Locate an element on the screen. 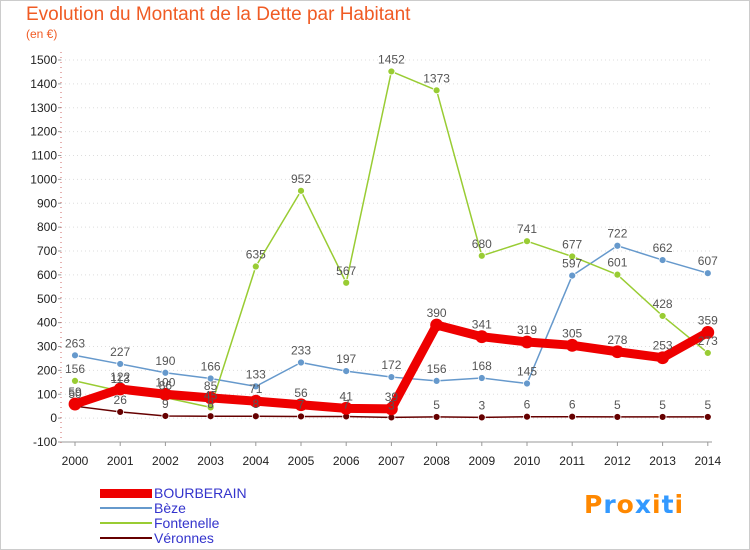 This screenshot has width=750, height=550. logo-letter: P is located at coordinates (594, 504).